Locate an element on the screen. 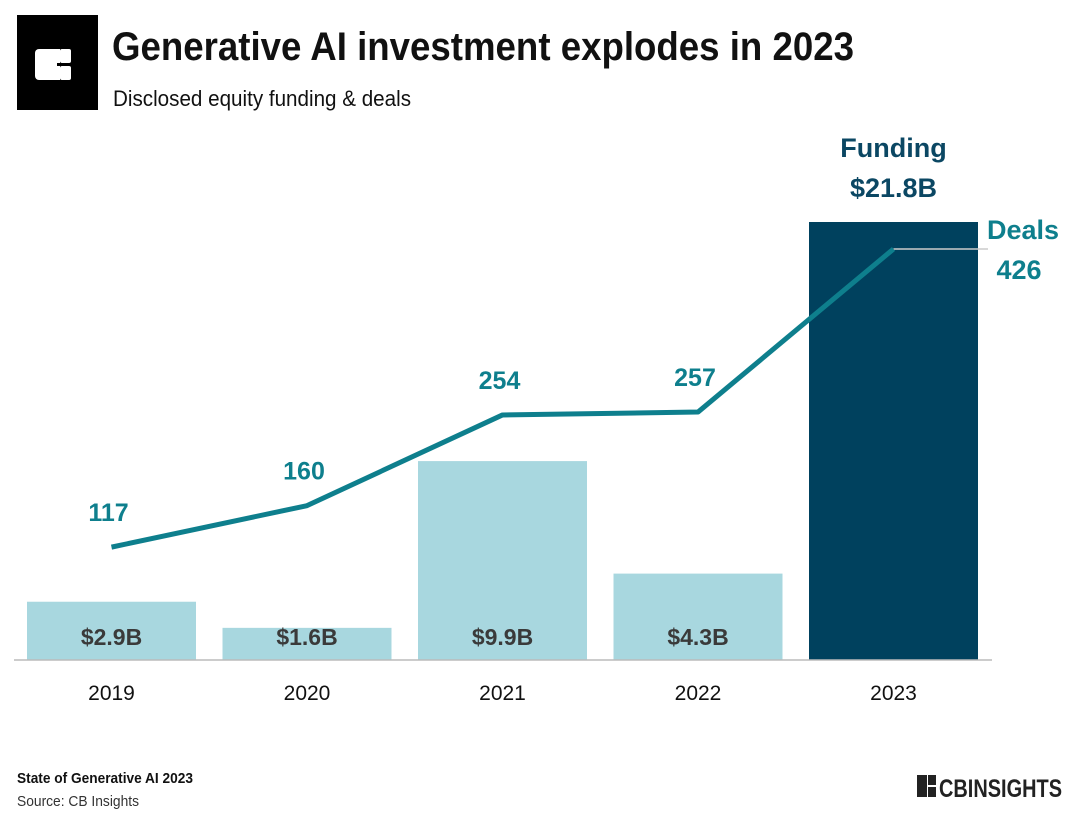 This screenshot has width=1080, height=827. deal-count-label: 160 is located at coordinates (304, 472).